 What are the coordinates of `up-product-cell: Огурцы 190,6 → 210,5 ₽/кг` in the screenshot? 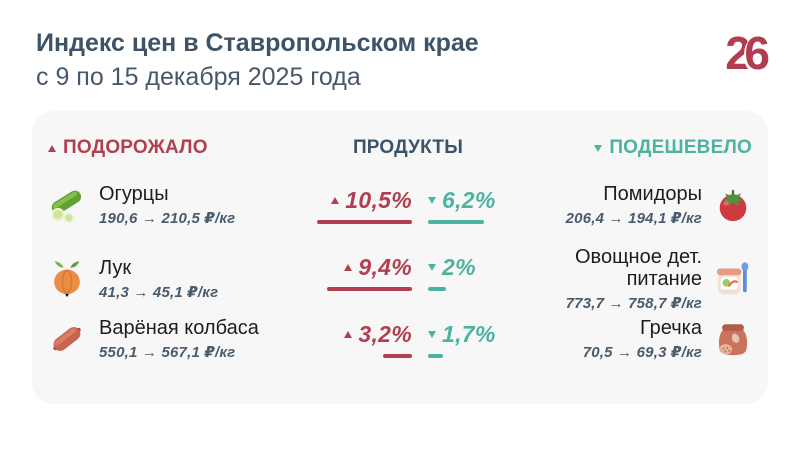 It's located at (174, 205).